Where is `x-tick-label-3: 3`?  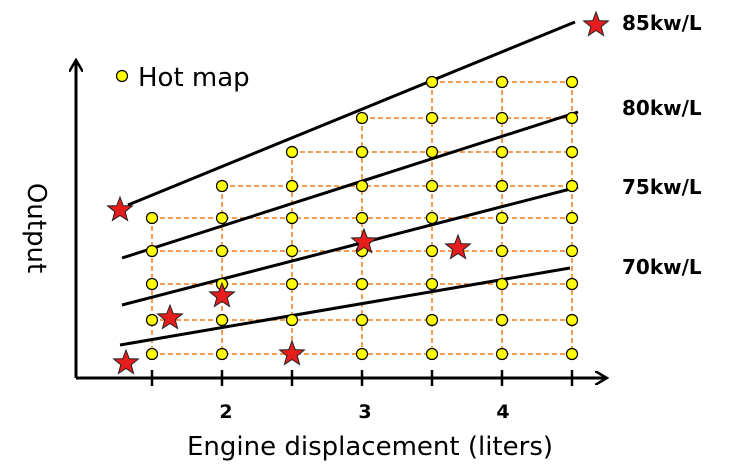
x-tick-label-3: 3 is located at coordinates (364, 412).